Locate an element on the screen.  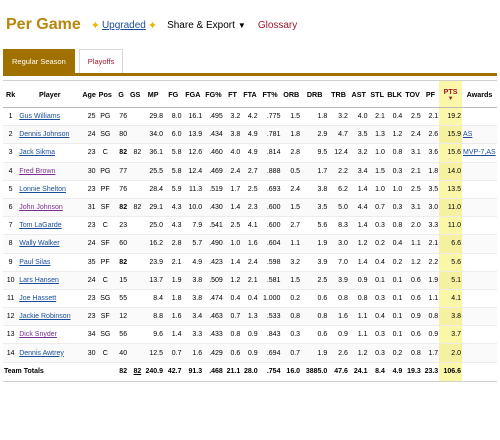
col-header-stl: STL is located at coordinates (377, 94).